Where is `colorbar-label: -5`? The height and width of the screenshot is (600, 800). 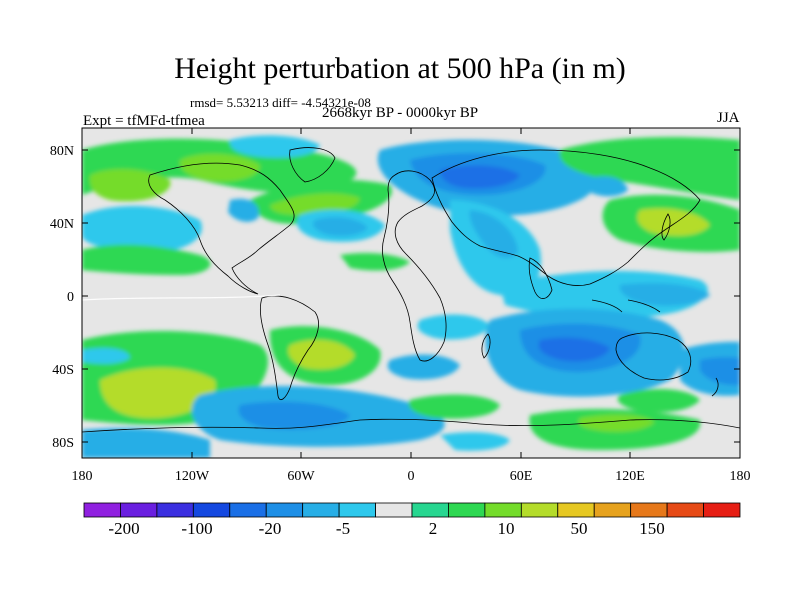
colorbar-label: -5 is located at coordinates (343, 528).